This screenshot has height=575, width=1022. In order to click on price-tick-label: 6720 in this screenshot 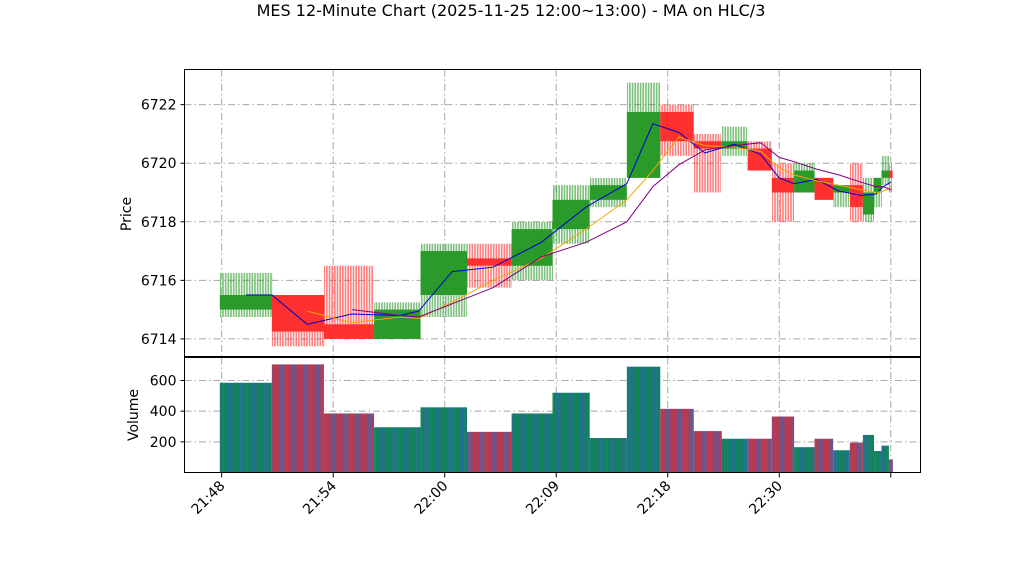, I will do `click(159, 164)`.